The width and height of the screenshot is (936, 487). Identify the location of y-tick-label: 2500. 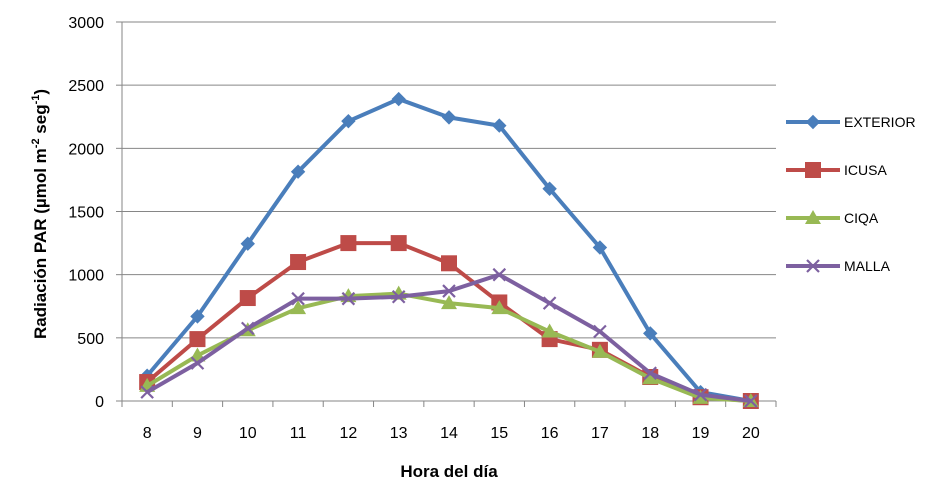
(86, 86).